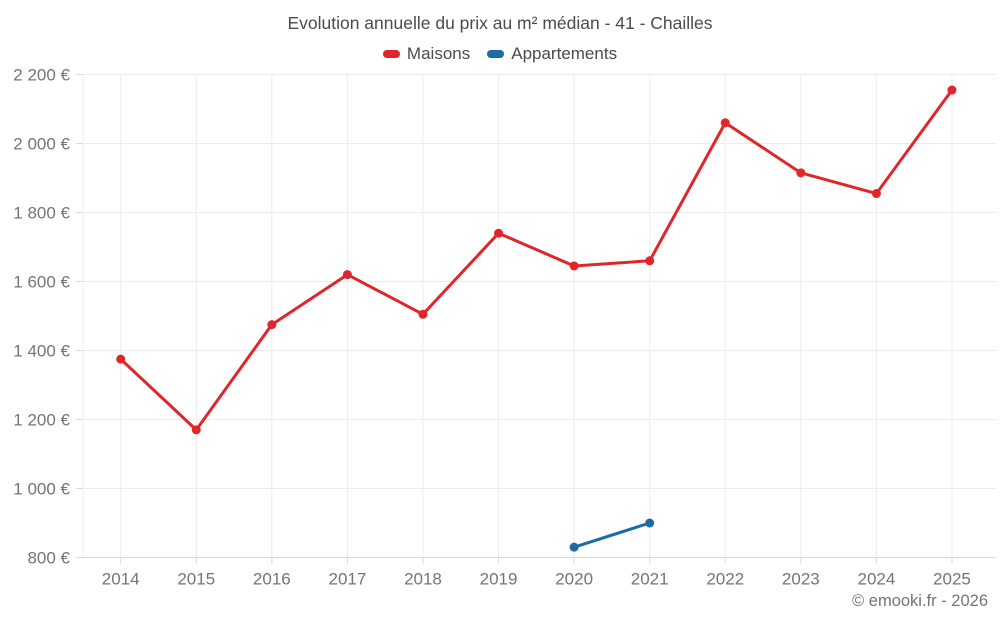 The height and width of the screenshot is (625, 1000). I want to click on x-axis-label: 2017, so click(347, 579).